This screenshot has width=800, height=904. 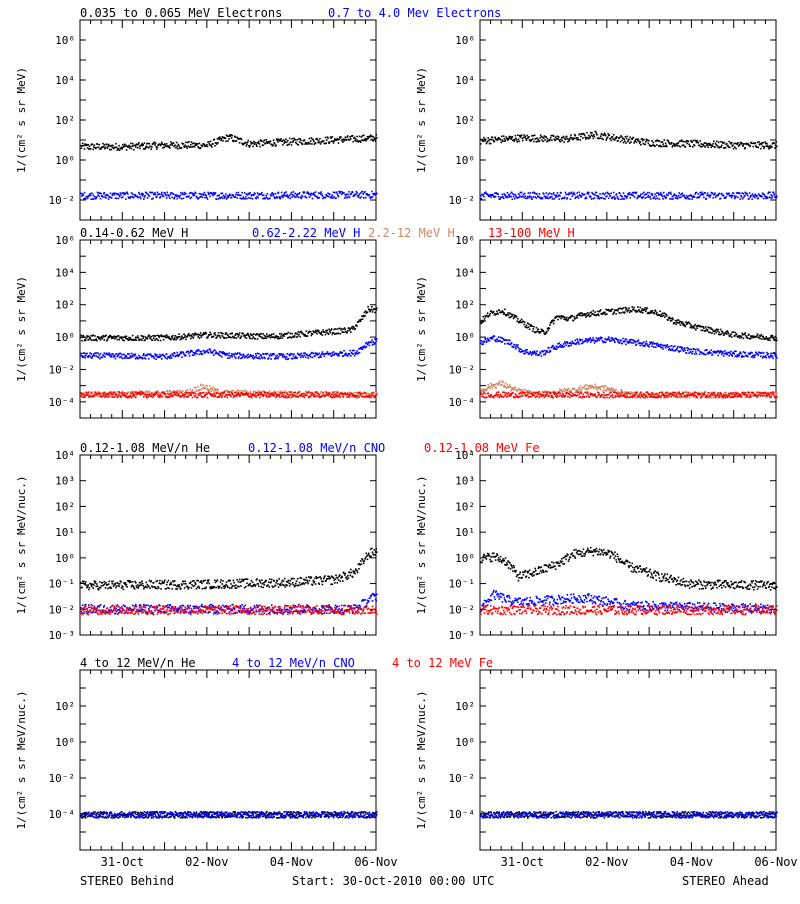 What do you see at coordinates (465, 120) in the screenshot?
I see `y-tick-label: 10²` at bounding box center [465, 120].